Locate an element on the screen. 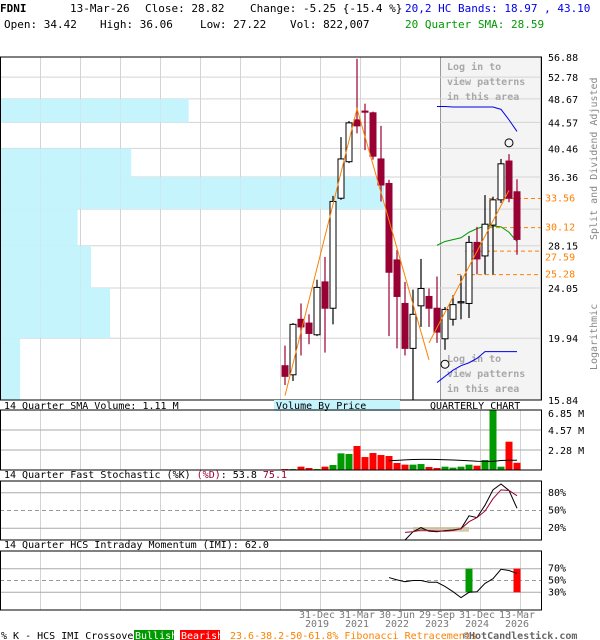 This screenshot has width=600, height=640. volume-axis-label: 4.57 M is located at coordinates (566, 431).